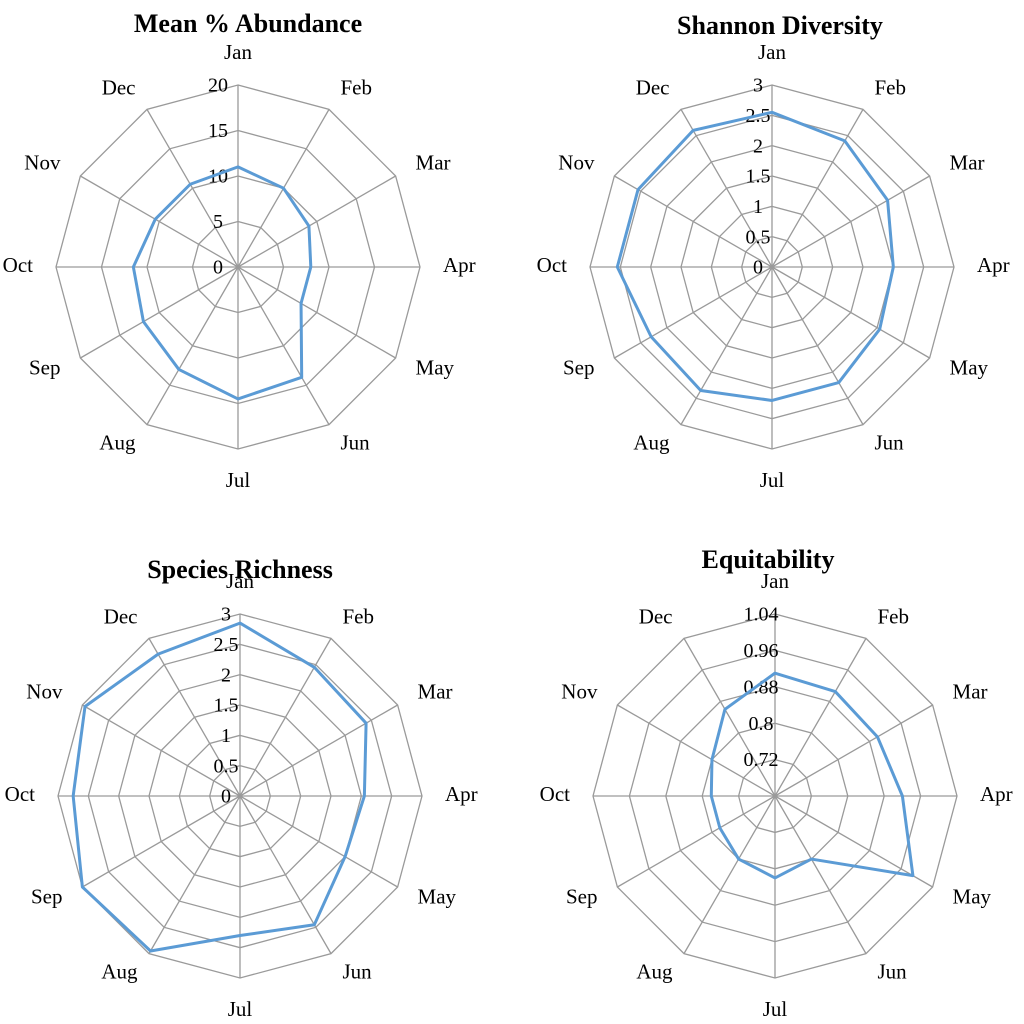 This screenshot has width=1024, height=1024. Describe the element at coordinates (218, 131) in the screenshot. I see `tick-label: 15` at that location.